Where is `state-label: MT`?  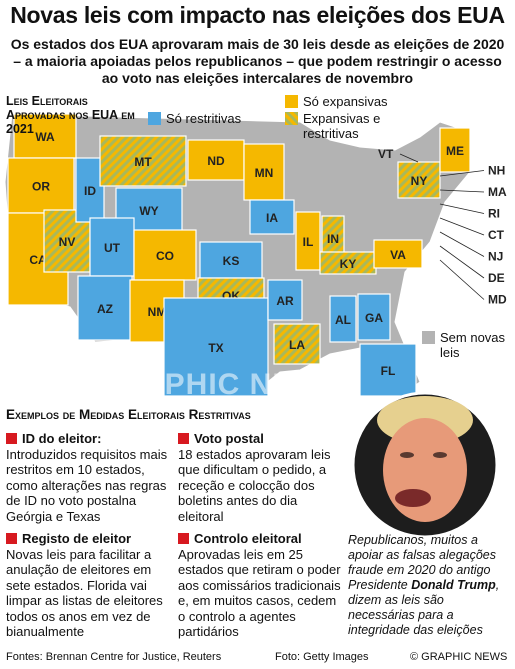 state-label: MT is located at coordinates (143, 162).